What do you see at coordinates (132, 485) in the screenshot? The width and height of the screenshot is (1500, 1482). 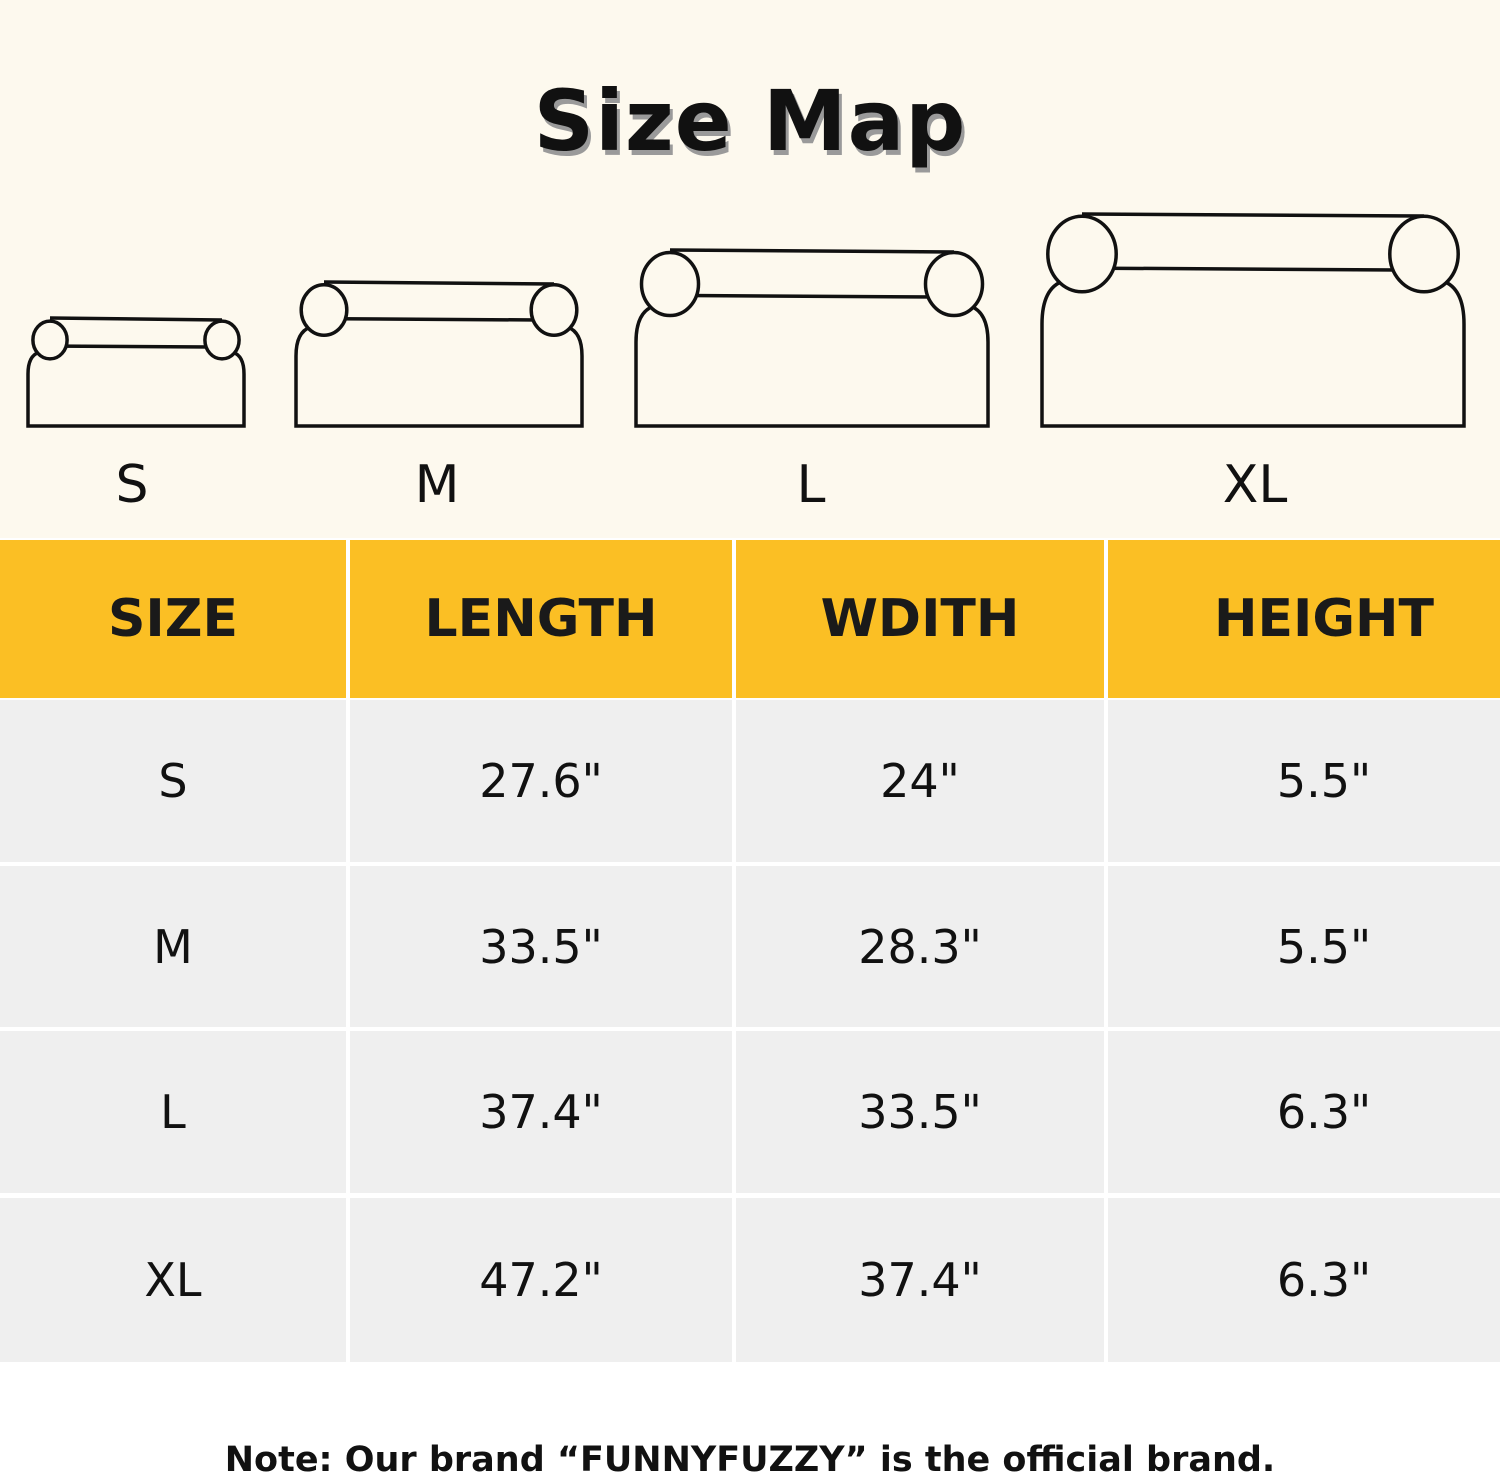 I see `bed-label-s: S` at bounding box center [132, 485].